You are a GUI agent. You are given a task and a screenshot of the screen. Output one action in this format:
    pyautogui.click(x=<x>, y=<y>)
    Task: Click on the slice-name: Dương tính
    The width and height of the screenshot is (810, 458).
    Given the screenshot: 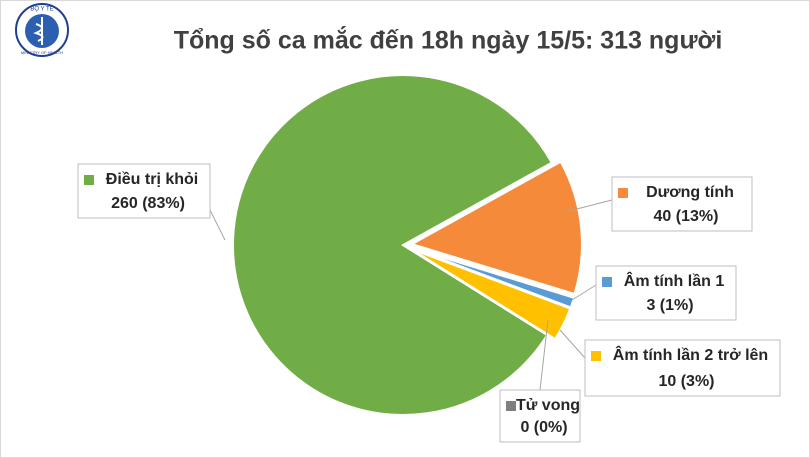 What is the action you would take?
    pyautogui.click(x=690, y=192)
    